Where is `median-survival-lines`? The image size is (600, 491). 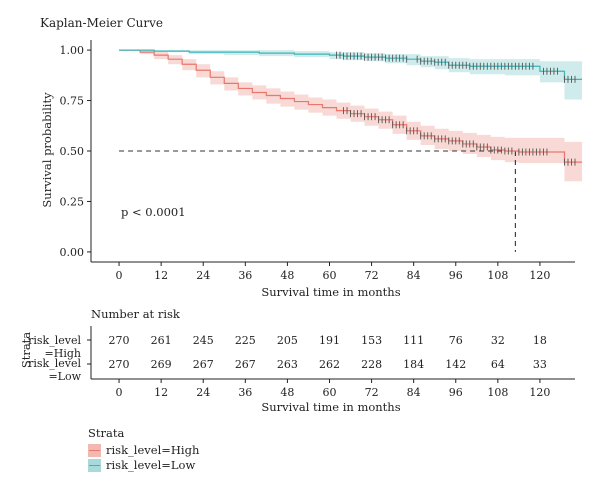 median-survival-lines is located at coordinates (317, 201).